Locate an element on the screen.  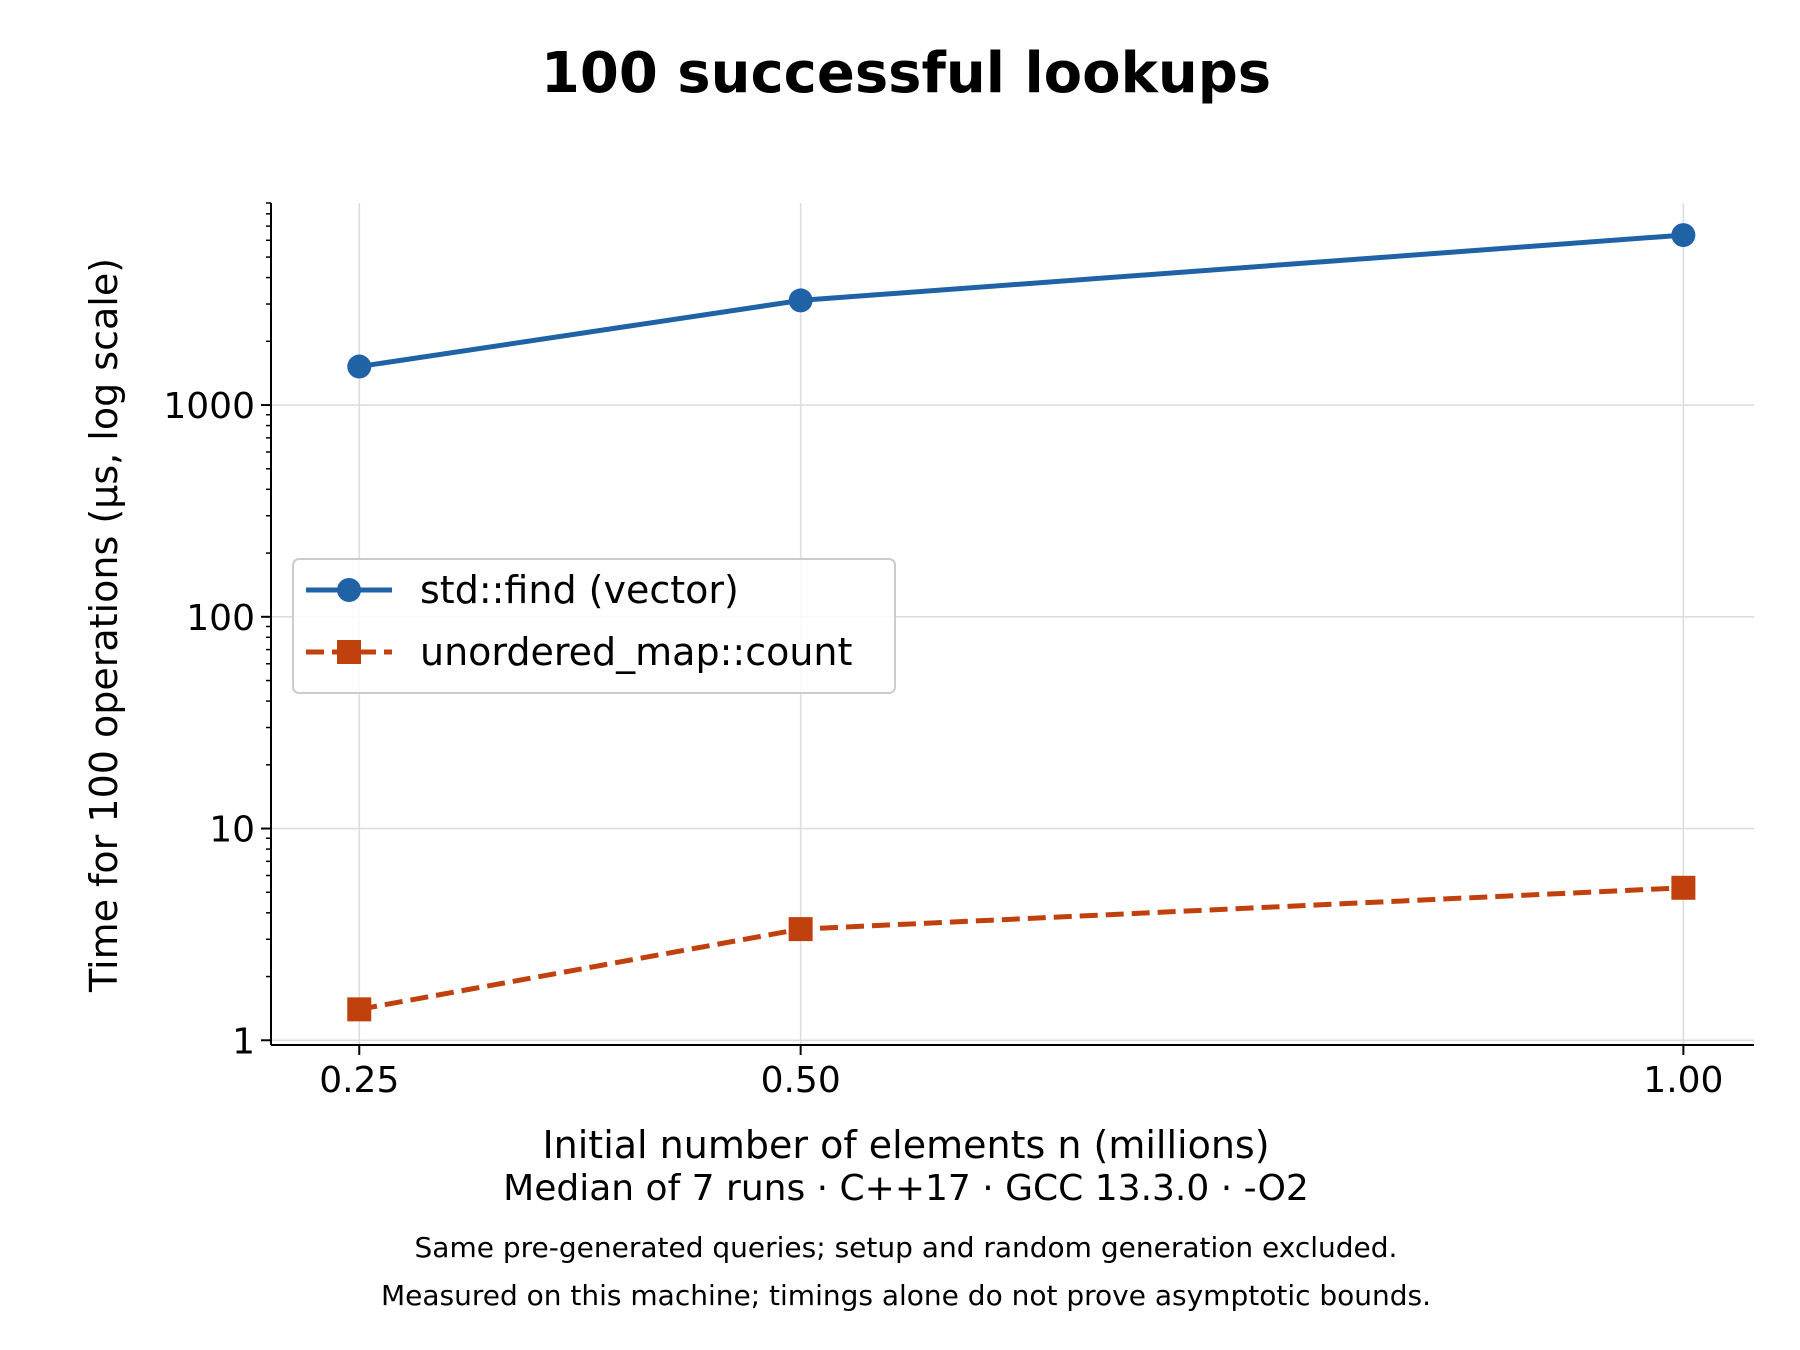
legend-label-unordered-map: unordered_map::count is located at coordinates (636, 652).